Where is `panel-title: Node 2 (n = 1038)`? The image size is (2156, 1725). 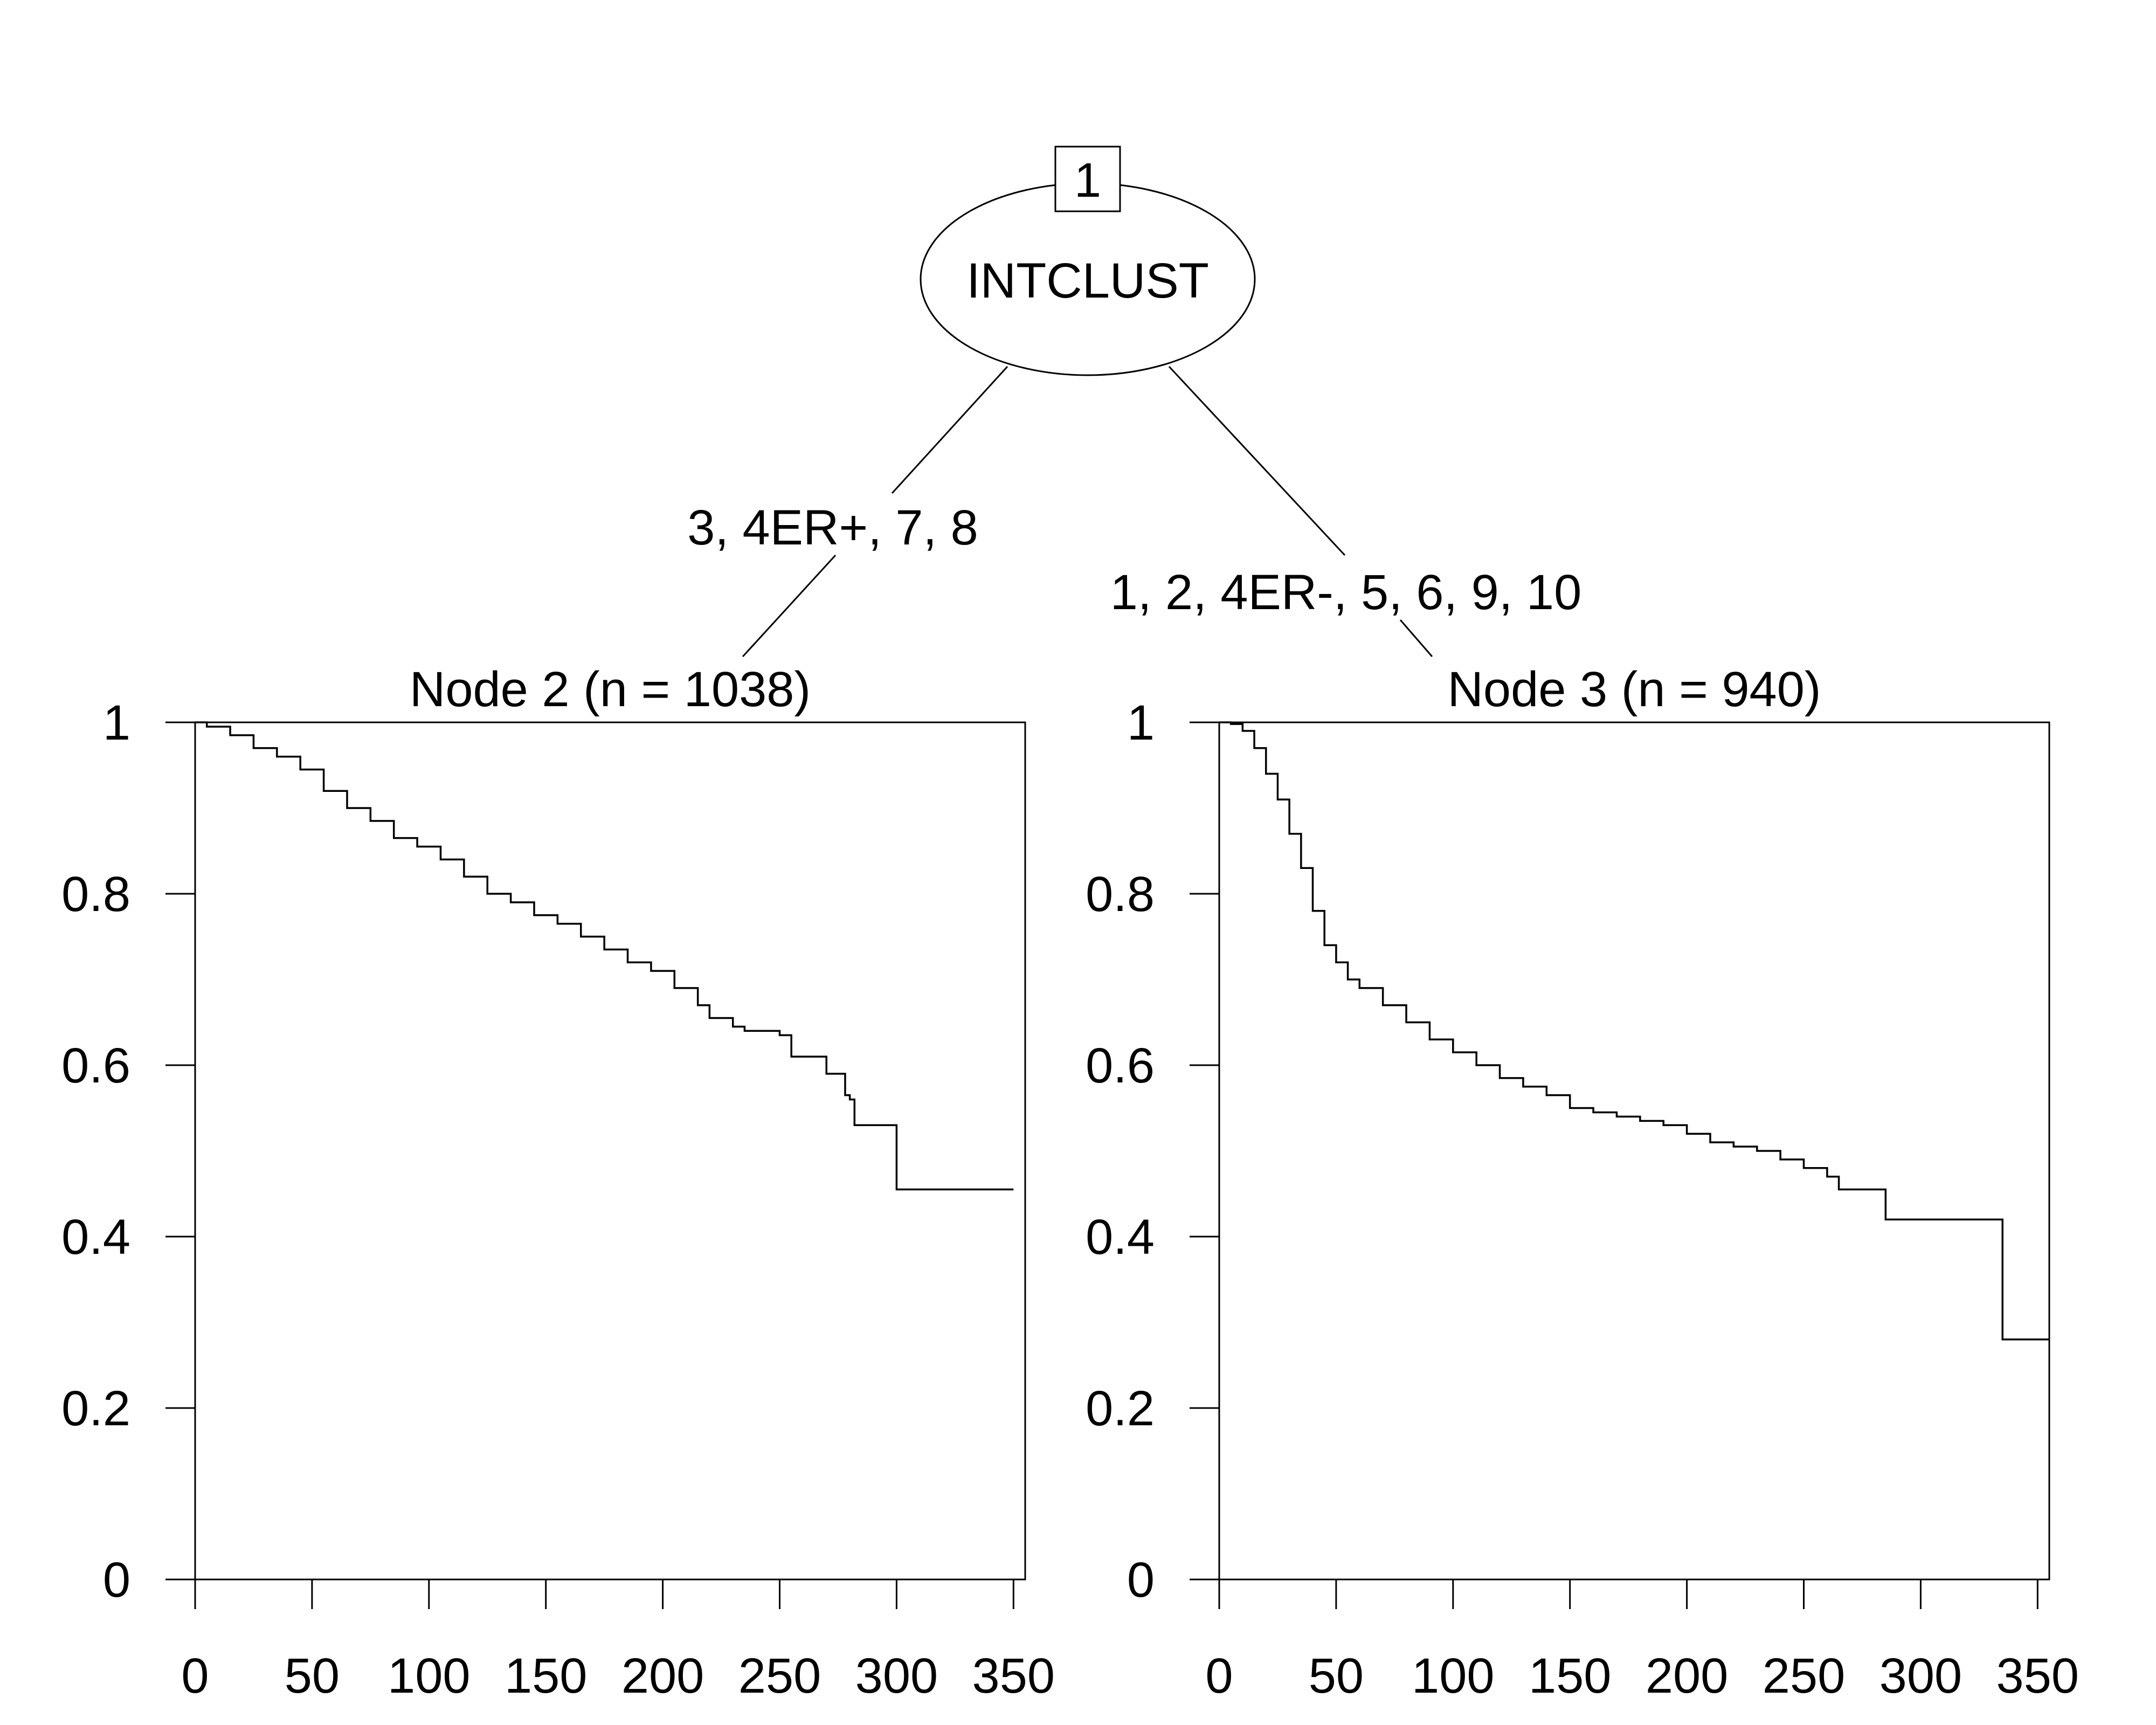 panel-title: Node 2 (n = 1038) is located at coordinates (610, 689).